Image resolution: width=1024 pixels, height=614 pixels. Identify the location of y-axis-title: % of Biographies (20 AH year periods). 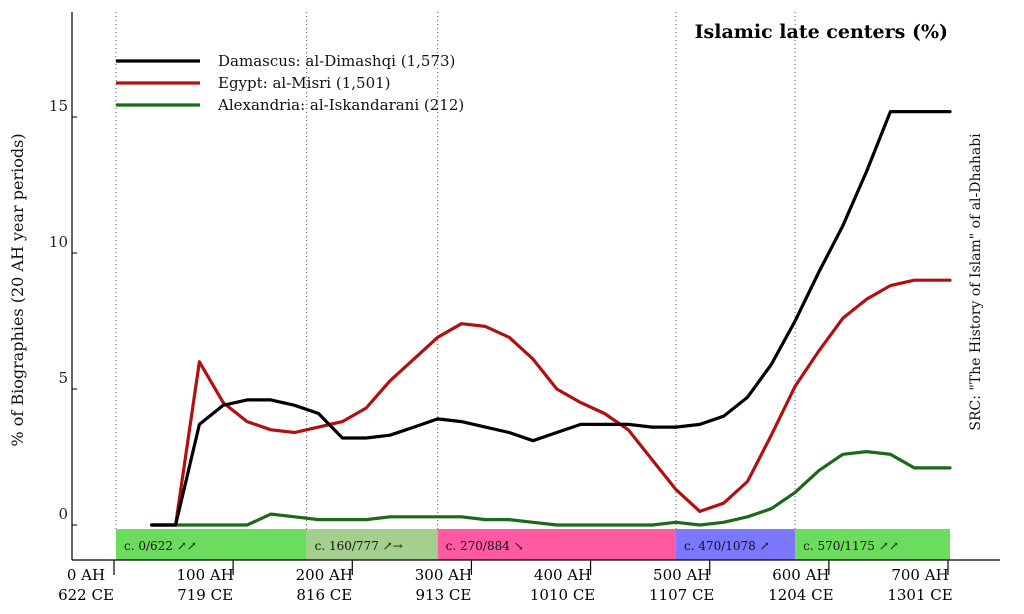
(17, 289).